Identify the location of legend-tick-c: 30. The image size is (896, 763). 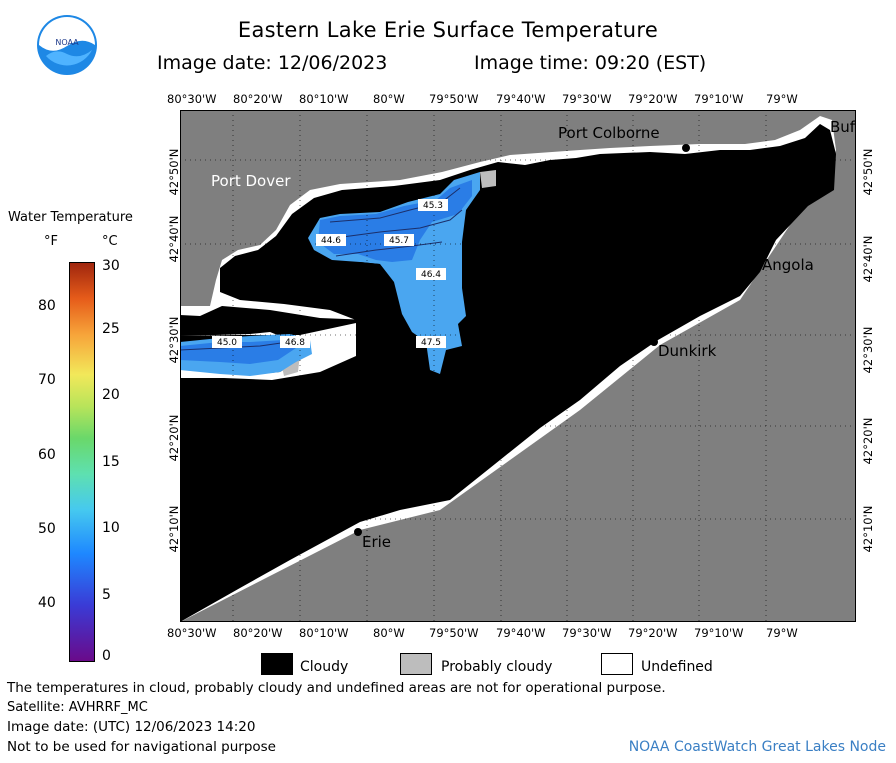
(111, 266).